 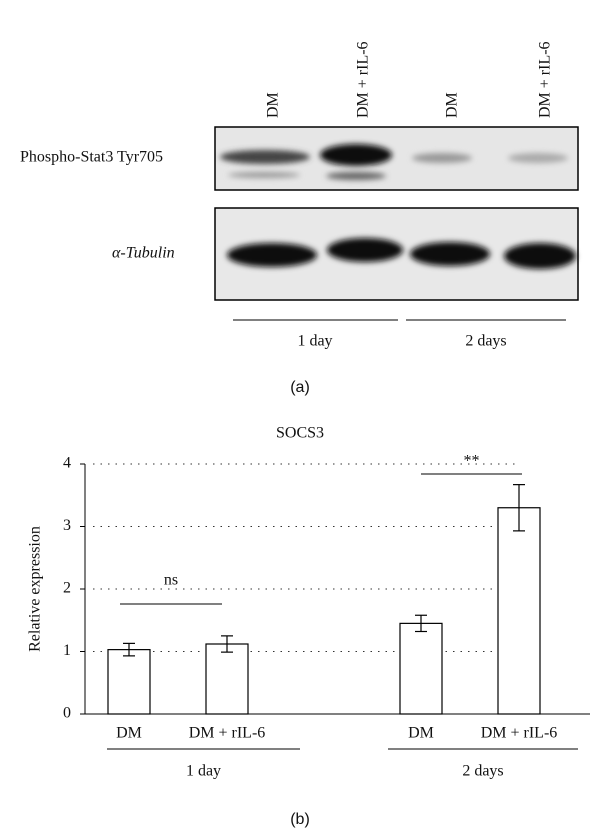 I want to click on y-tick-label: 0, so click(x=67, y=713).